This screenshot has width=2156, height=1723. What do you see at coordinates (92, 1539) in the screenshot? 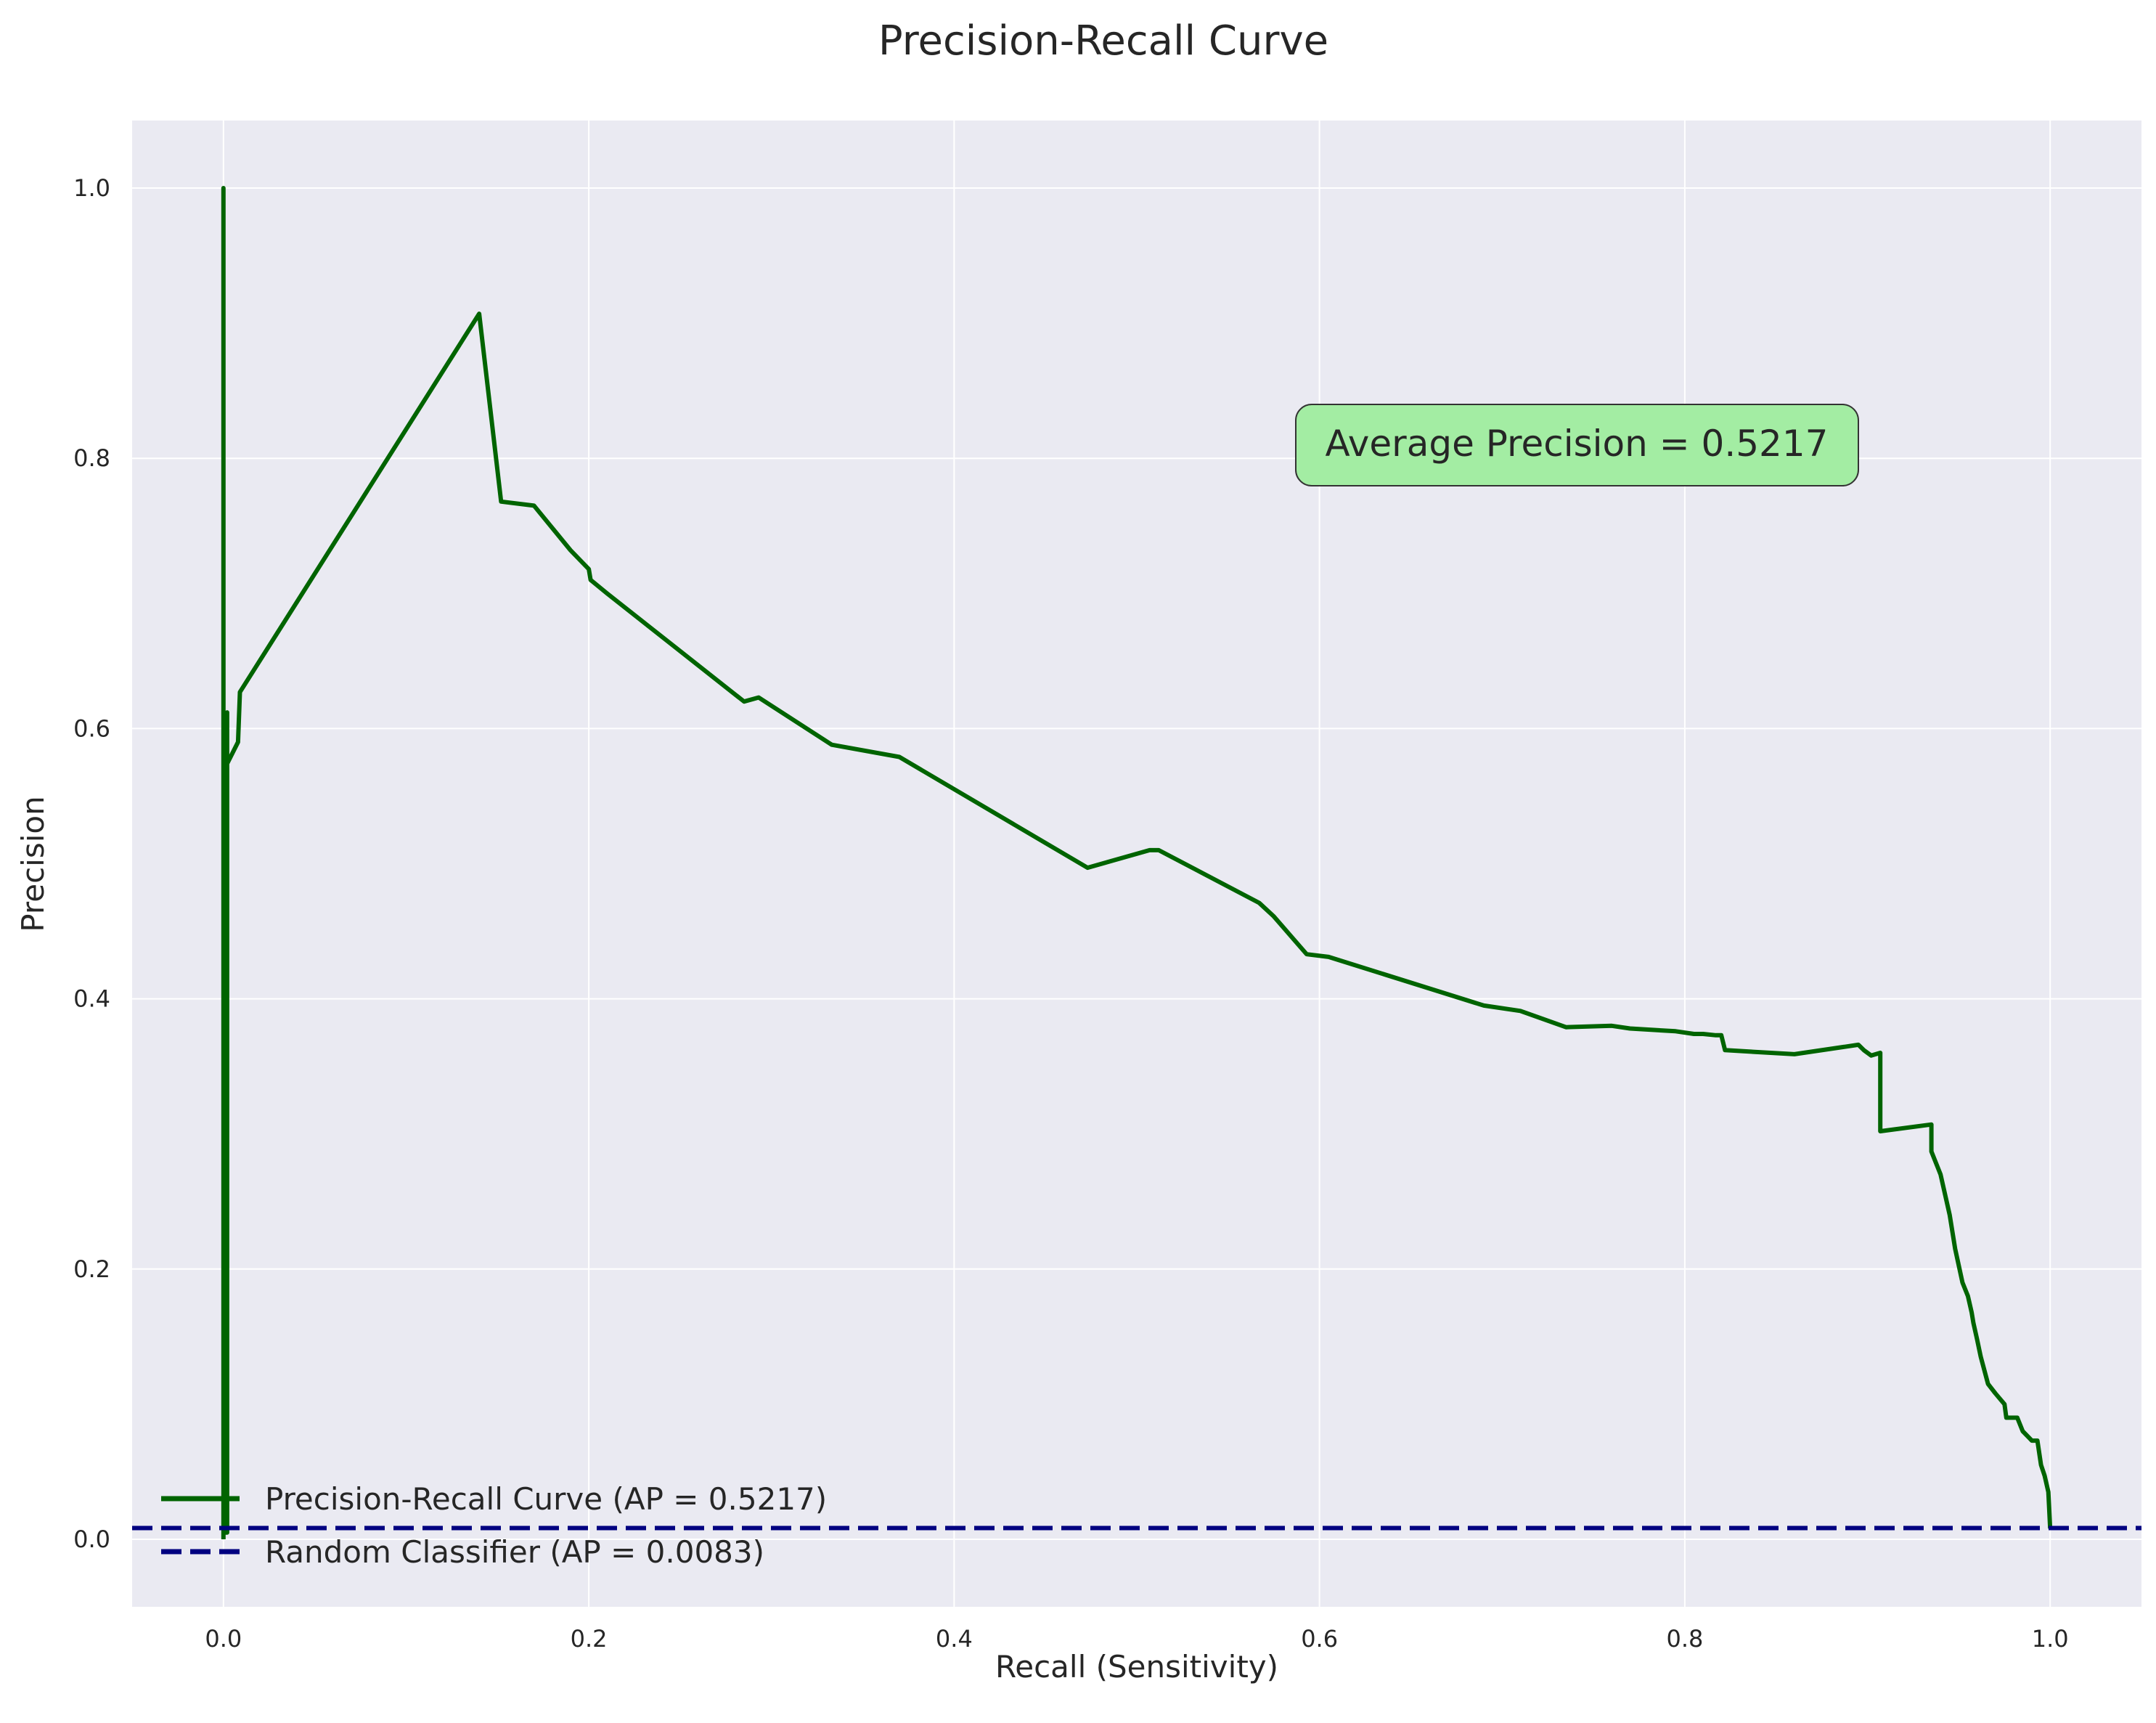
I see `y-tick-label: 0.0` at bounding box center [92, 1539].